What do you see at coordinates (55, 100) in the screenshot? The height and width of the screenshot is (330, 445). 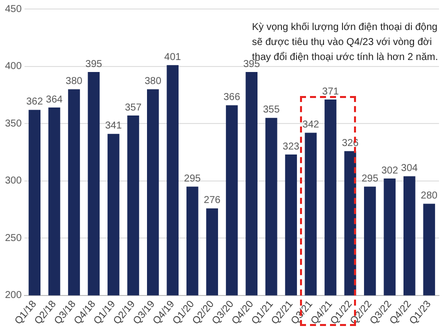 I see `data-label: 364` at bounding box center [55, 100].